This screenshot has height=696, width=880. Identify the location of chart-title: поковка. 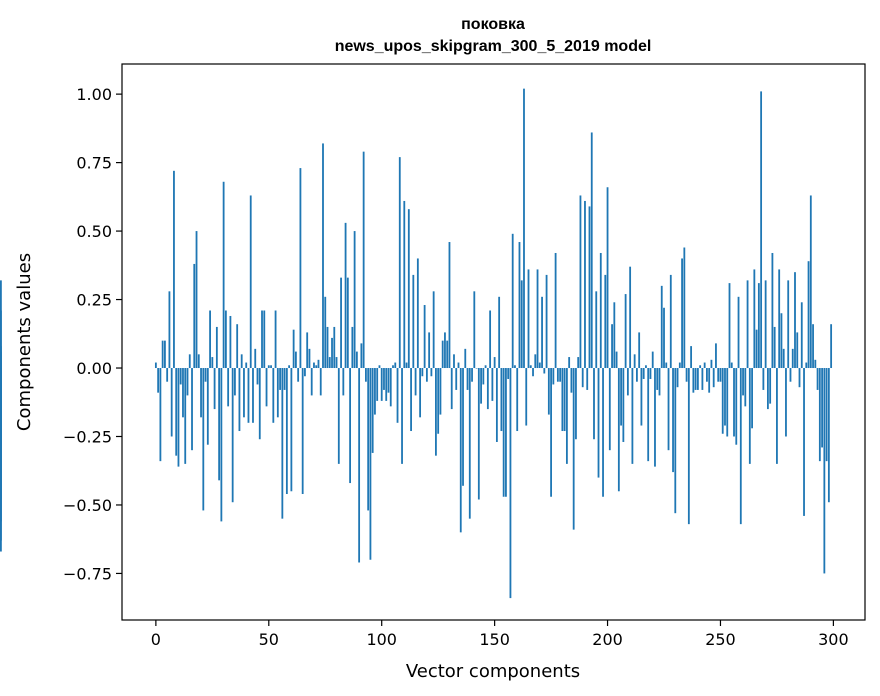
(493, 24).